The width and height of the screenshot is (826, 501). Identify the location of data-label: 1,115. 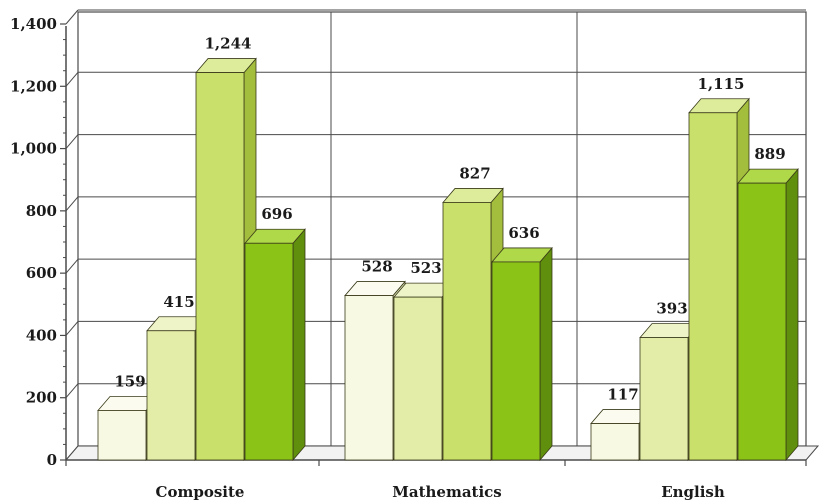
(721, 84).